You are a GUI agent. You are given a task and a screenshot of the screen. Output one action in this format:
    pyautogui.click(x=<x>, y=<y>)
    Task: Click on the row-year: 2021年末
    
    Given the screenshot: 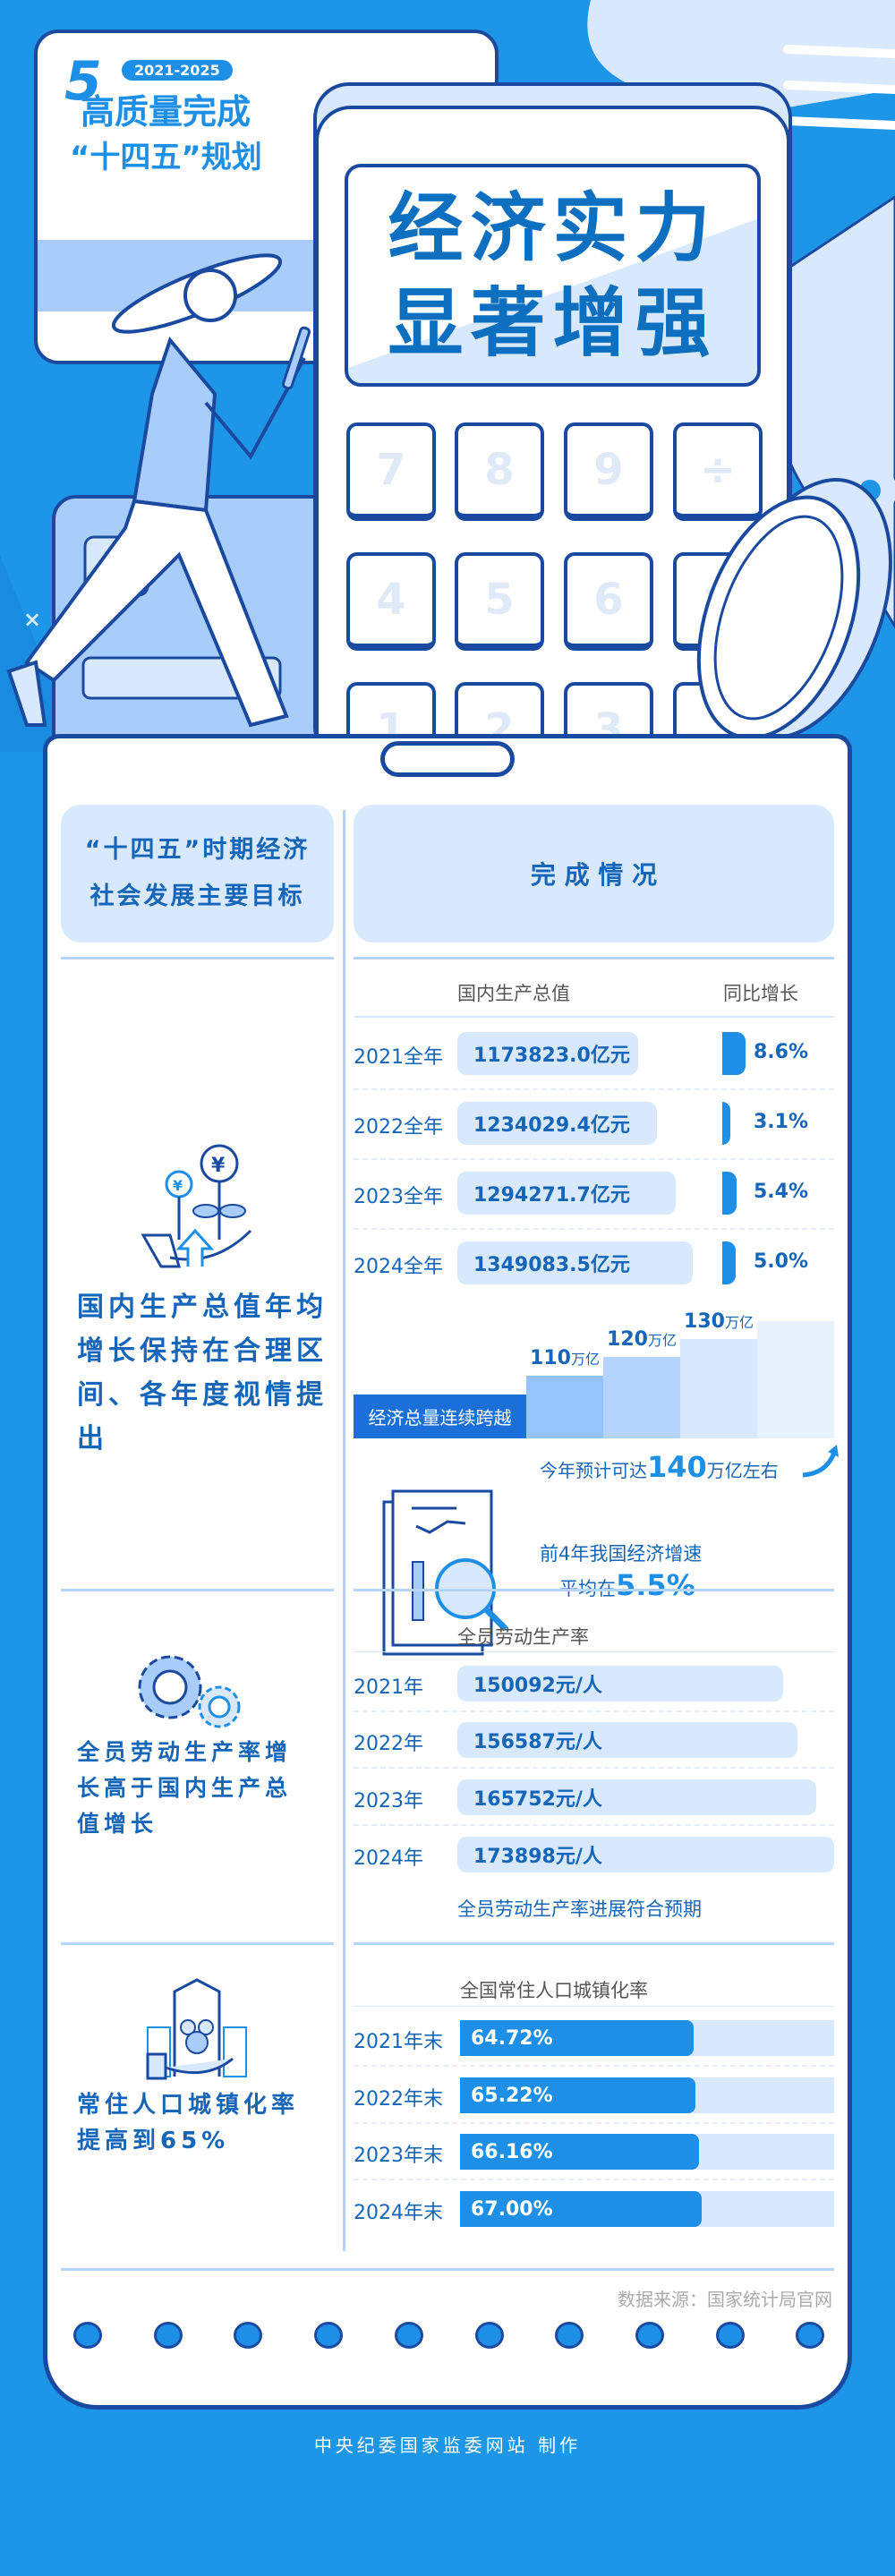 What is the action you would take?
    pyautogui.click(x=398, y=2042)
    